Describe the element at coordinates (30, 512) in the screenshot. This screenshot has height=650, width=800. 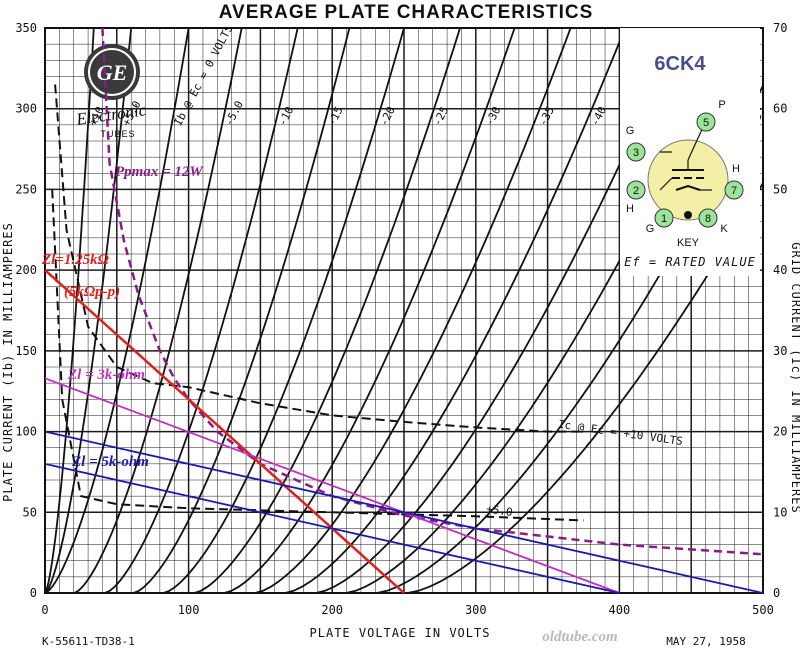
I see `y-tick-label: 50` at that location.